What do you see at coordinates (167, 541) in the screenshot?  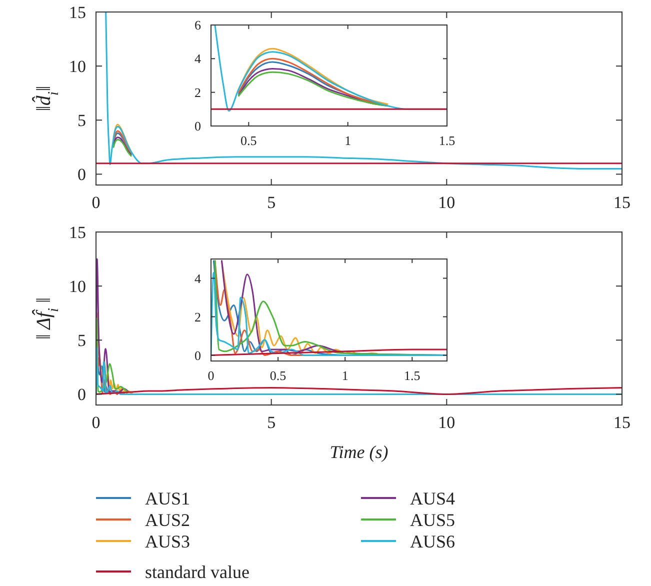 I see `legend-label: AUS3` at bounding box center [167, 541].